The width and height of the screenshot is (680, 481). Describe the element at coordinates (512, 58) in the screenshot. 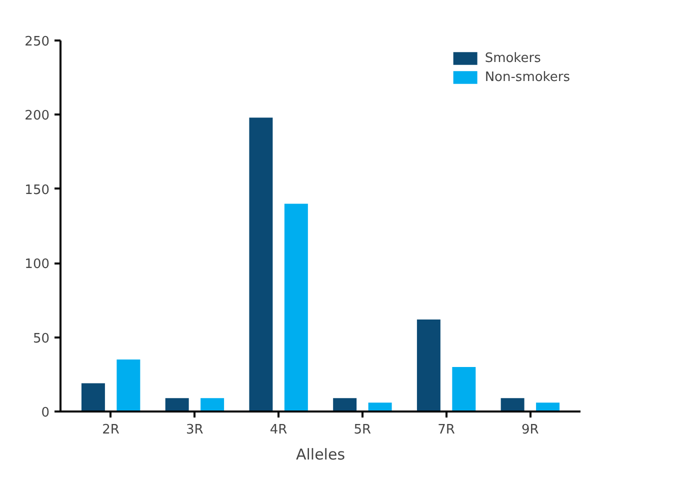

I see `legend-label: Smokers` at that location.